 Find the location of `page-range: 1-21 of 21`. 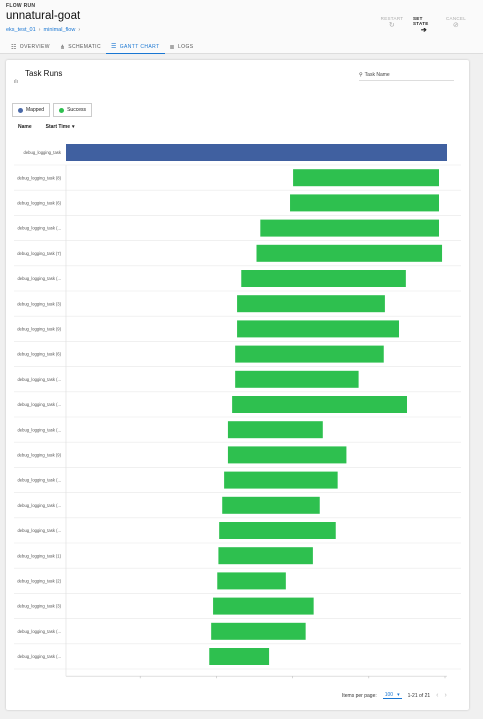

page-range: 1-21 of 21 is located at coordinates (419, 695).